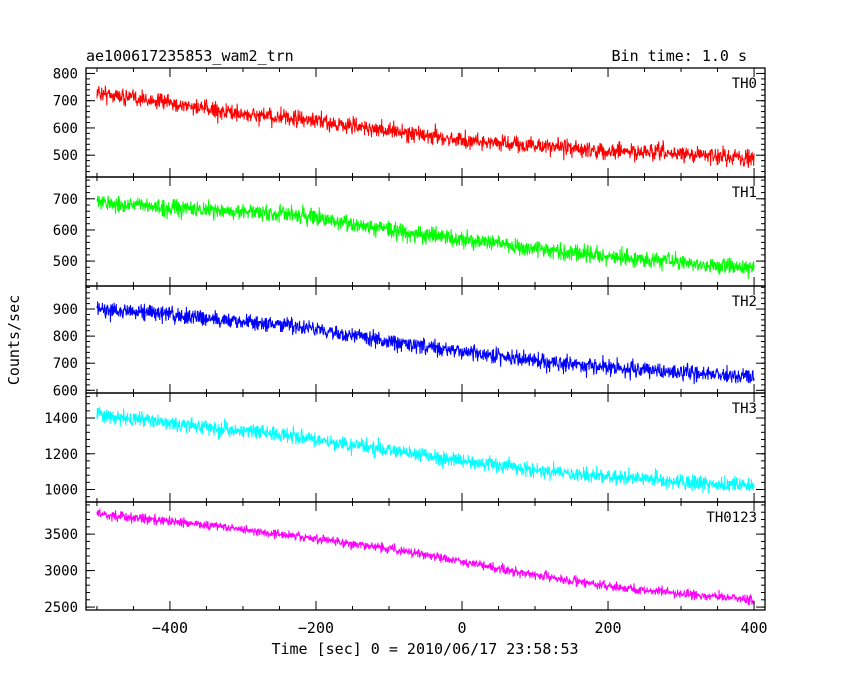 Image resolution: width=850 pixels, height=680 pixels. What do you see at coordinates (424, 649) in the screenshot?
I see `x-axis-label: Time [sec] 0 = 2010/06/17 23:58:53` at bounding box center [424, 649].